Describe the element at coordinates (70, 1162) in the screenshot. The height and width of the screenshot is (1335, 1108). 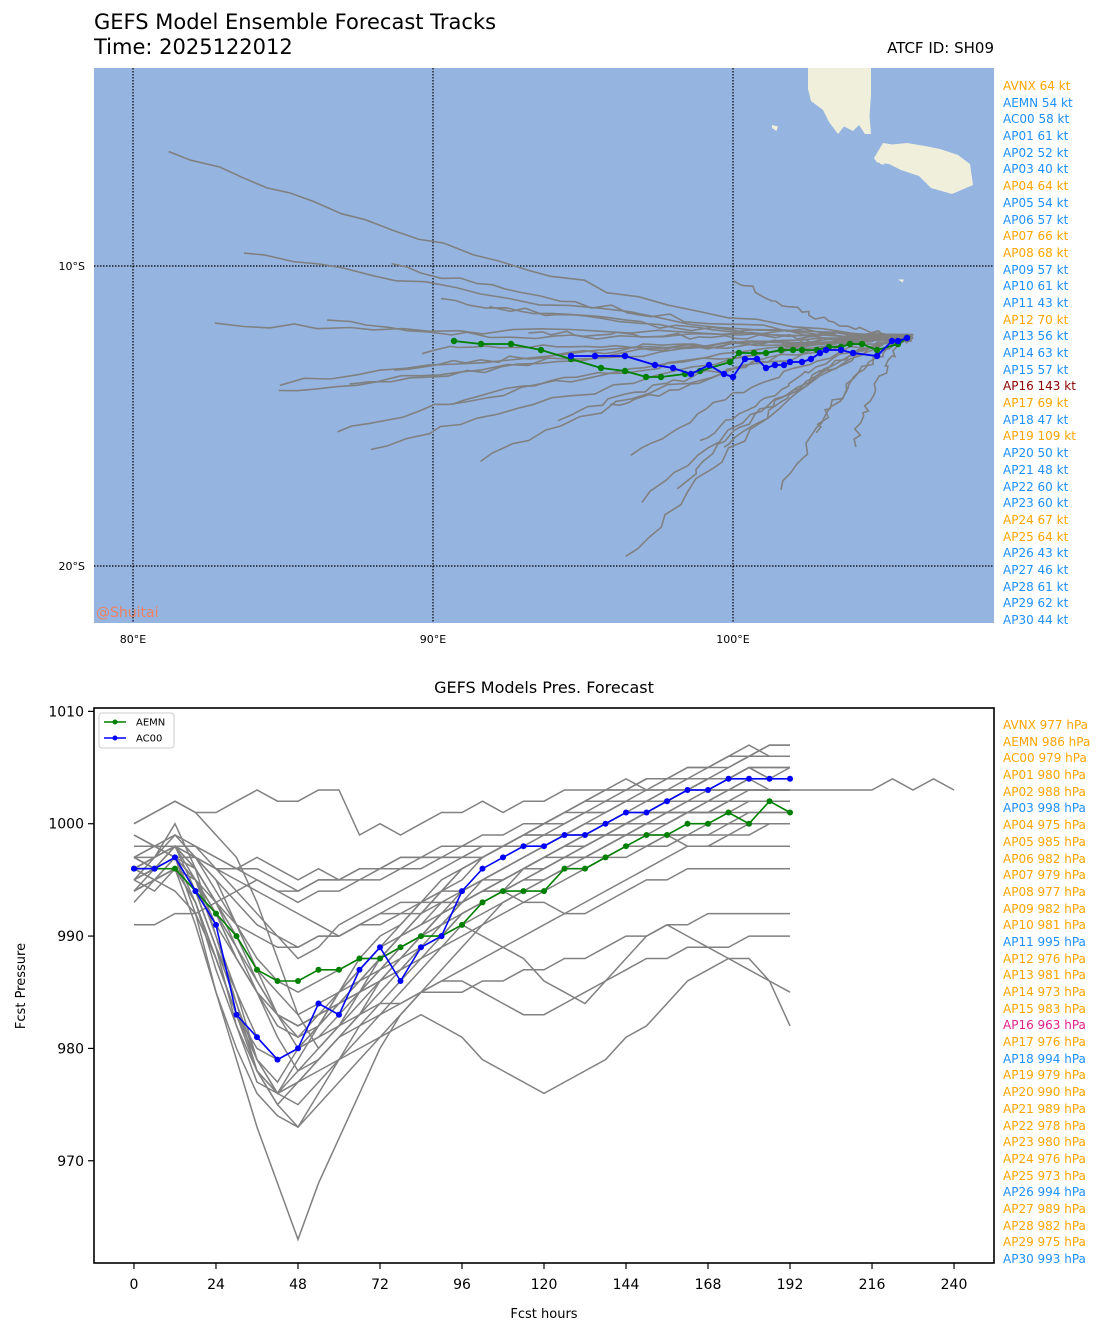
I see `y-tick-label: 970` at that location.